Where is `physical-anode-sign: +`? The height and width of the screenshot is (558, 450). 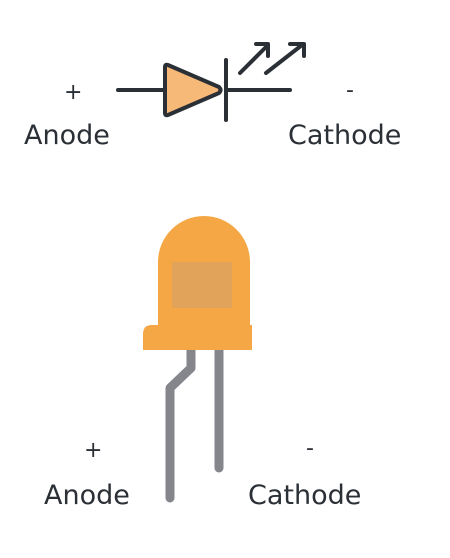 physical-anode-sign: + is located at coordinates (93, 450).